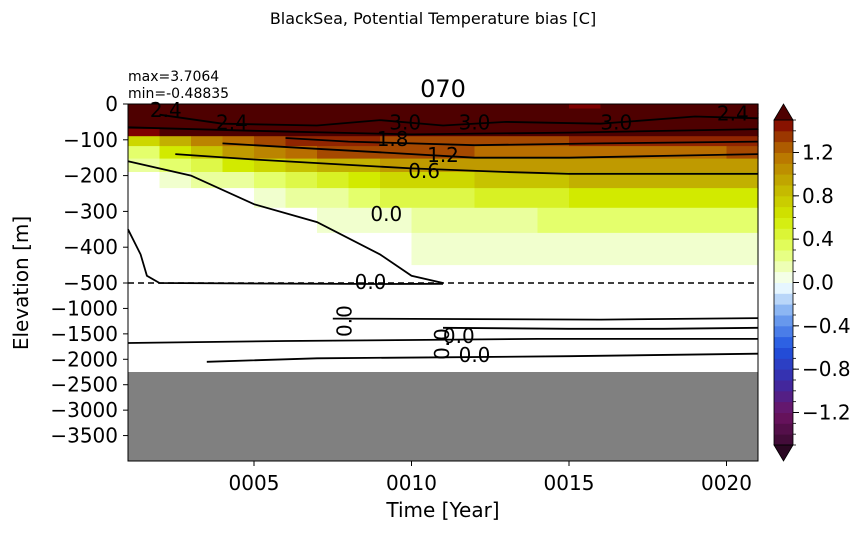 This screenshot has height=533, width=867. What do you see at coordinates (616, 123) in the screenshot?
I see `contour-label: 3.0` at bounding box center [616, 123].